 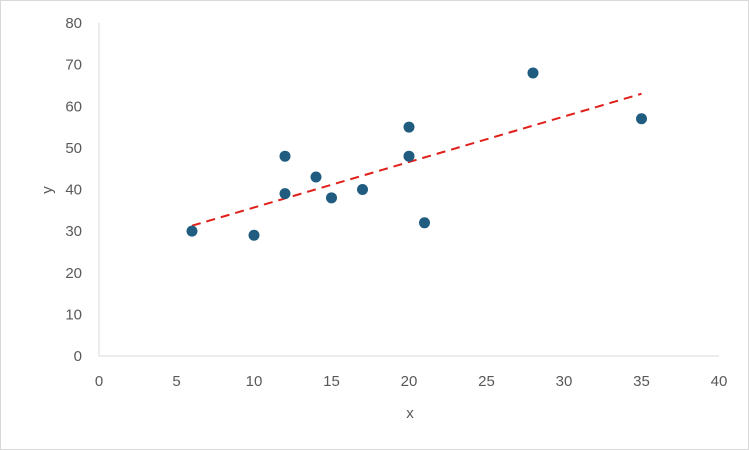 I want to click on x-tick-label: 5, so click(x=176, y=381).